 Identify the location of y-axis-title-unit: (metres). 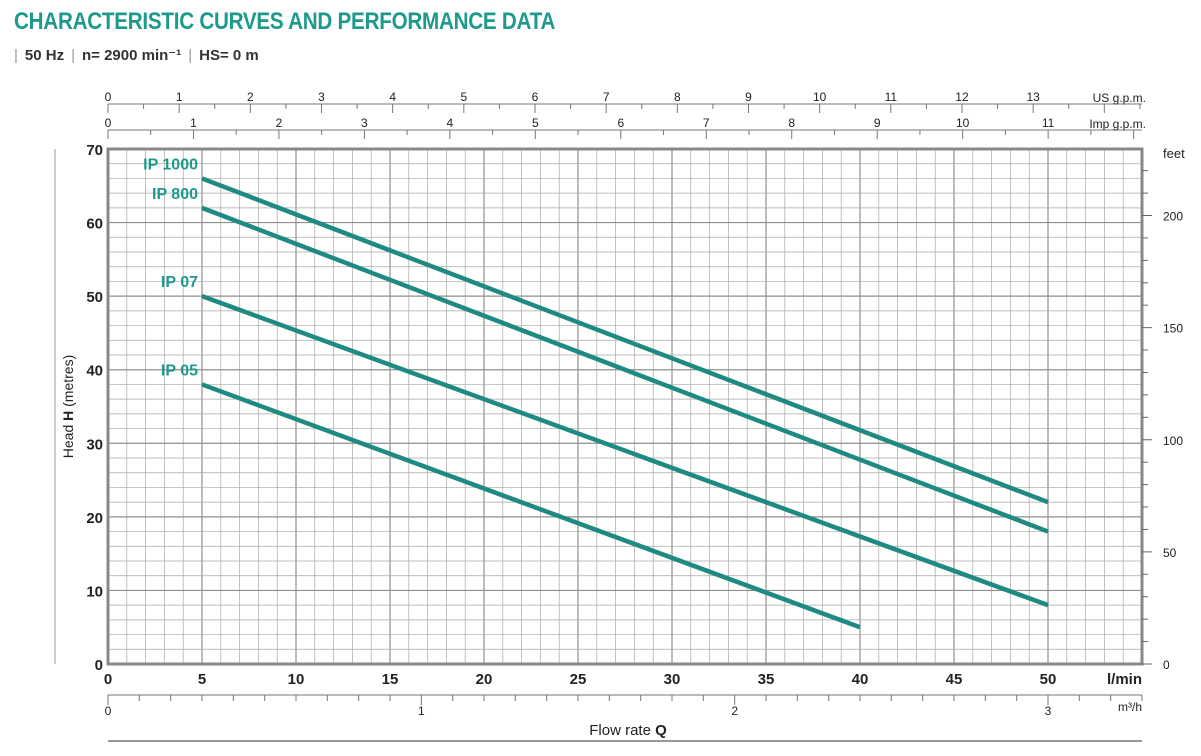
(68, 383).